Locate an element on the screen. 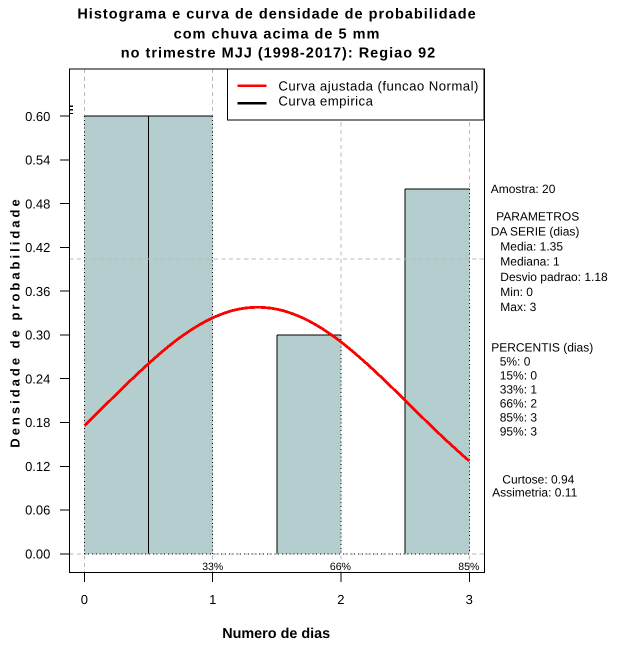  svg-text: Assimetria: 0.11 is located at coordinates (534, 493).